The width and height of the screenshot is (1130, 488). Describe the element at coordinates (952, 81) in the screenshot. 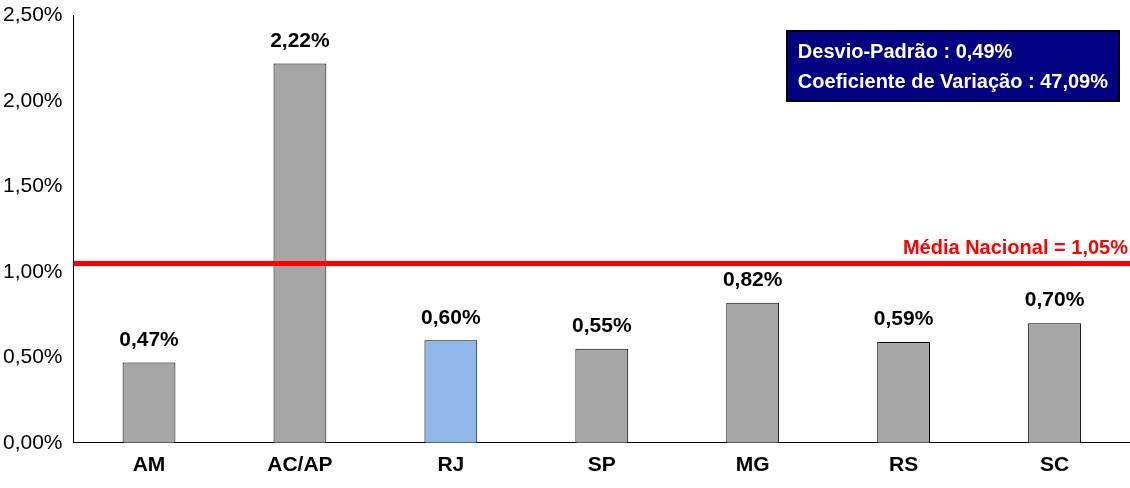

I see `annotation: Coeficiente de Variação : 47,09%` at that location.